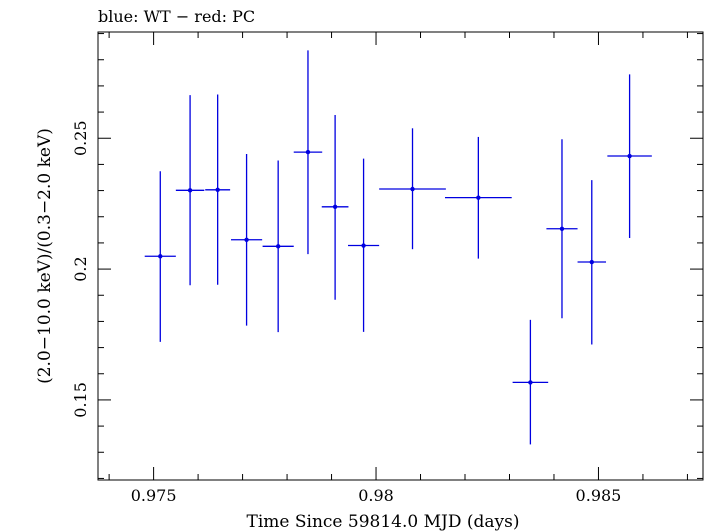  What do you see at coordinates (80, 400) in the screenshot?
I see `y-tick-label: 0.15` at bounding box center [80, 400].